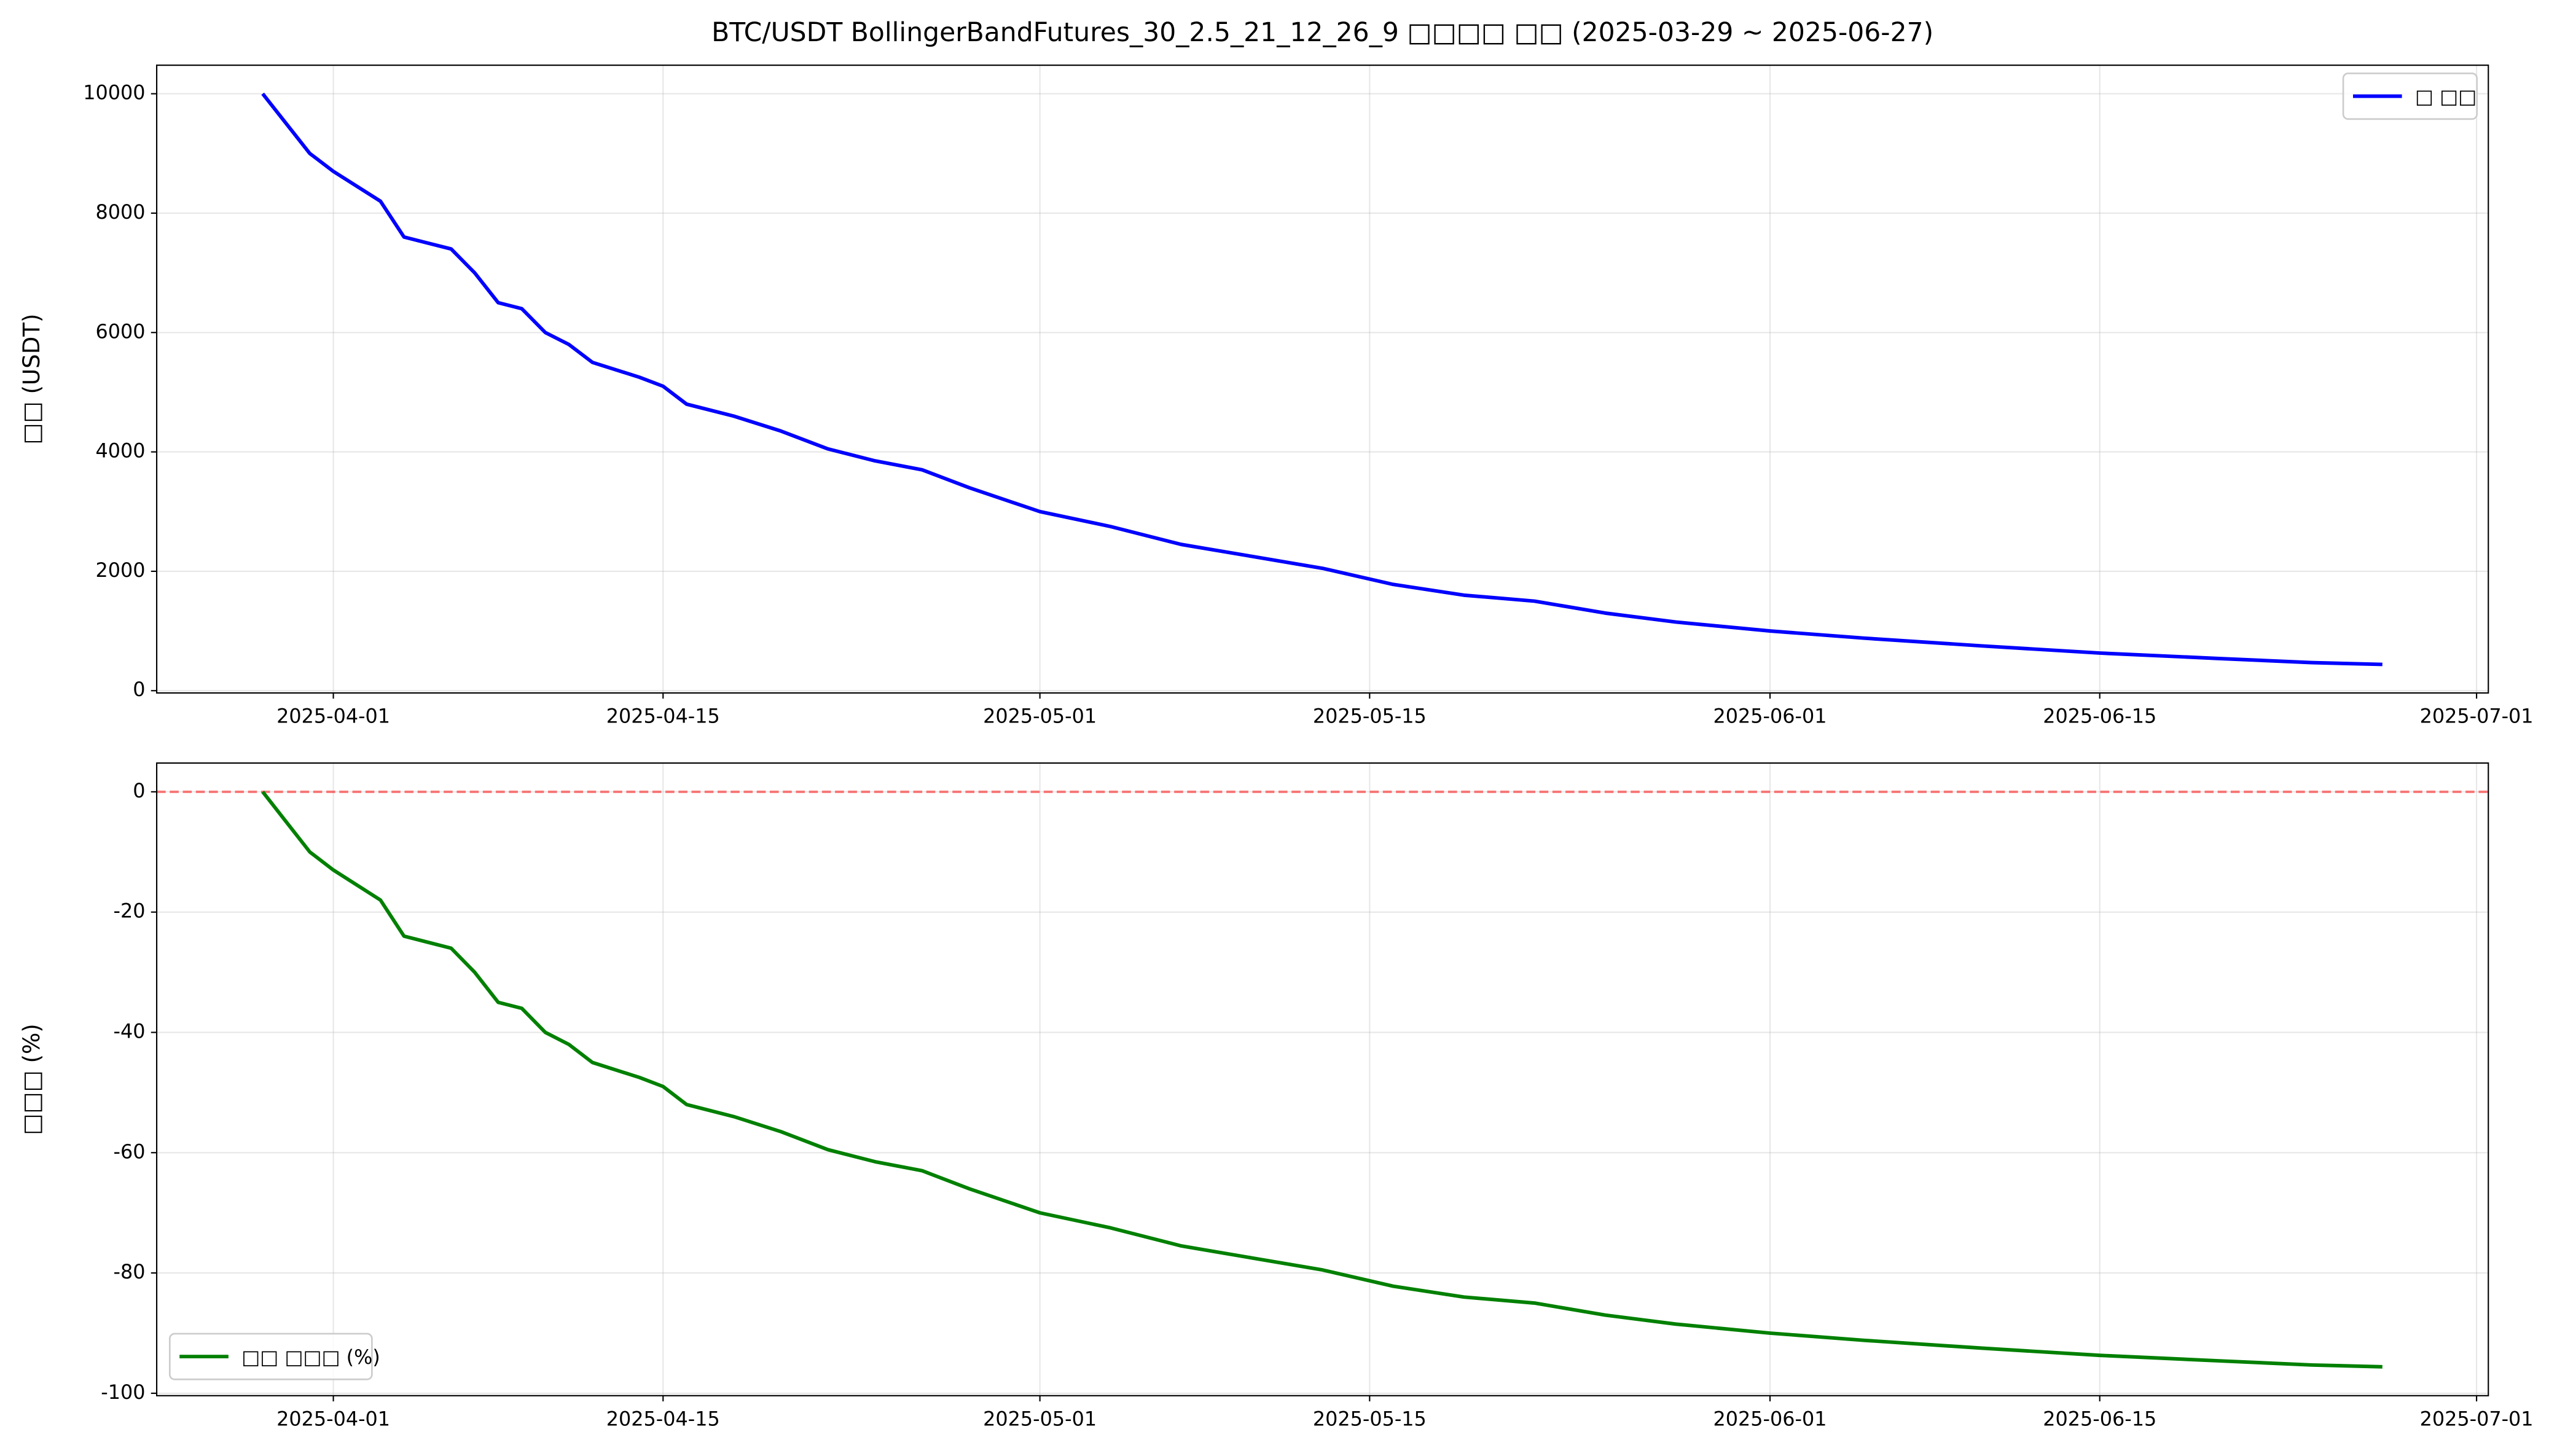 This screenshot has height=1456, width=2557. I want to click on legend-label: □□ □□□ (%), so click(310, 1357).